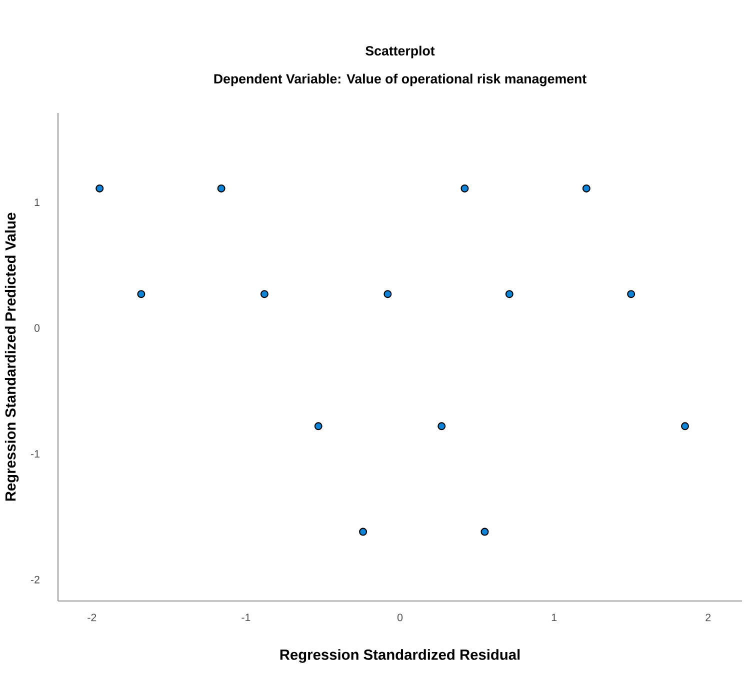  I want to click on x-tick-label: 2, so click(708, 618).